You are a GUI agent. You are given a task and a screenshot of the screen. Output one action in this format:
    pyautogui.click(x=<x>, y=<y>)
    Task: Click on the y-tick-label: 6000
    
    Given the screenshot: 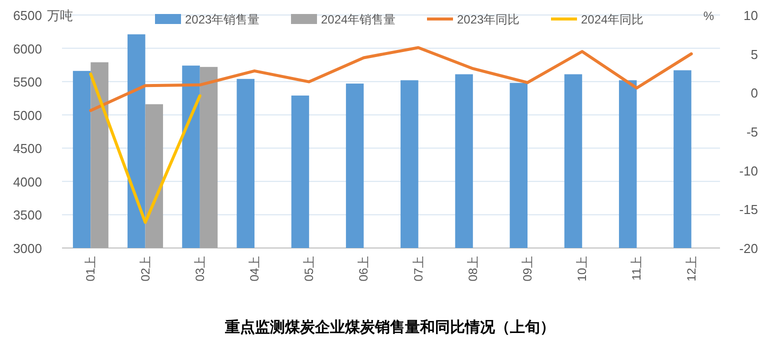 What is the action you would take?
    pyautogui.click(x=27, y=48)
    